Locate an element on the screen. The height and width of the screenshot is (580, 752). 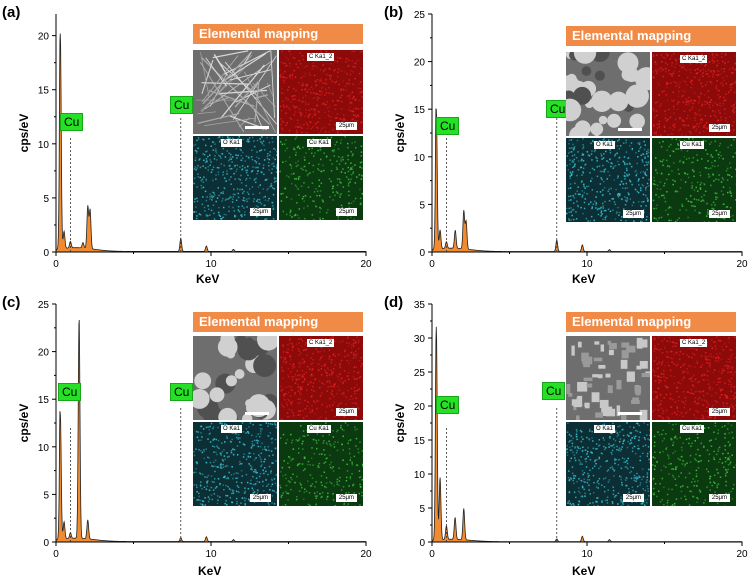
x-axis-label: KeV is located at coordinates (584, 279).